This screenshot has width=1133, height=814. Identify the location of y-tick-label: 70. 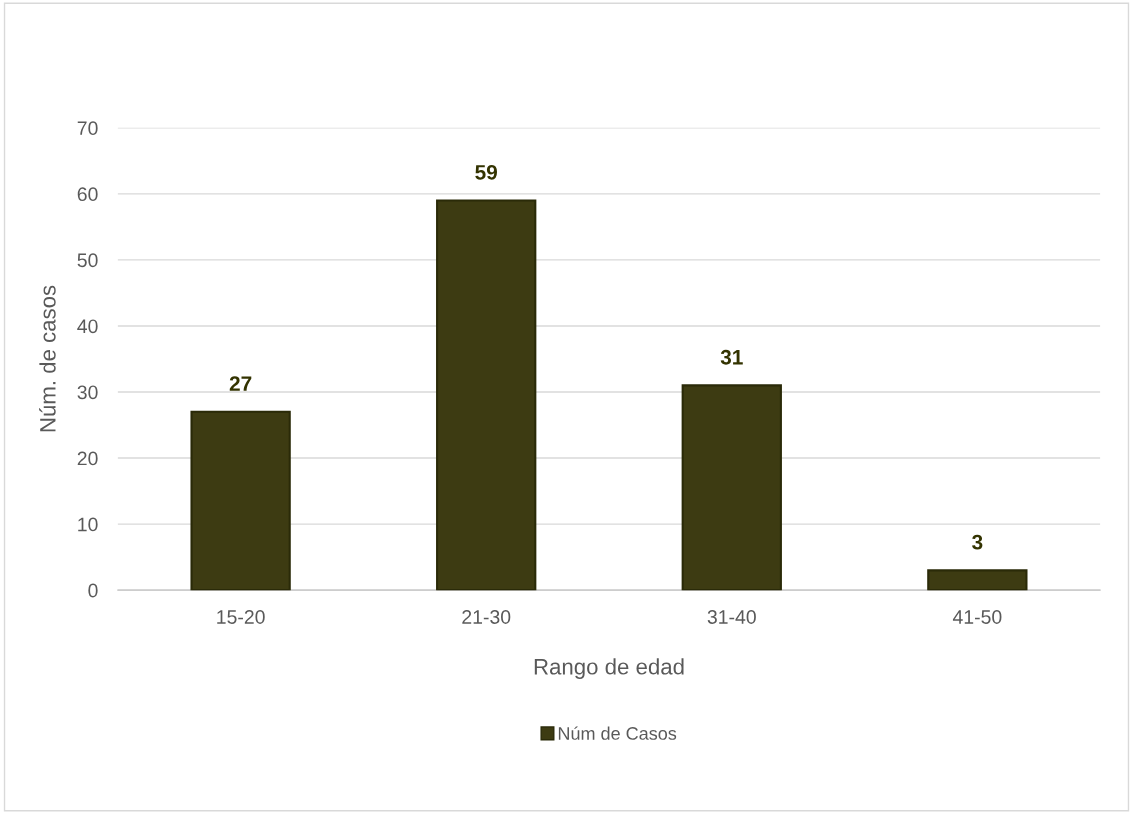
(87, 128).